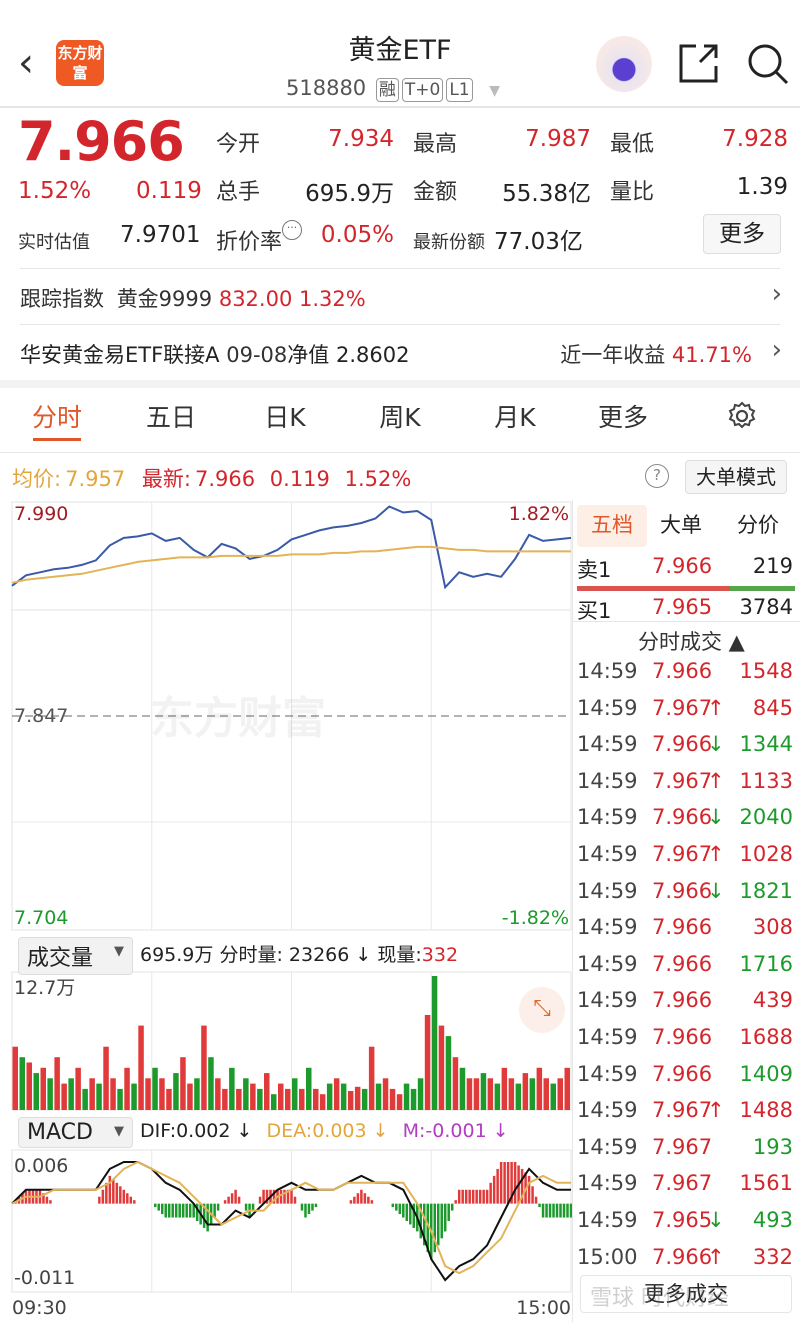  I want to click on share-icon, so click(699, 63).